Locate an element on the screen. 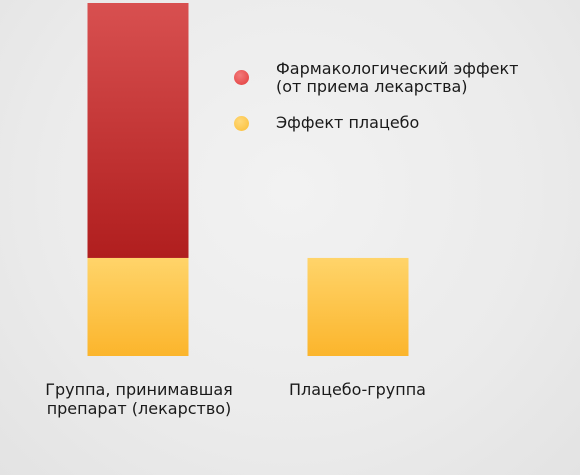  category-label-line: Группа, принимавшая is located at coordinates (139, 389).